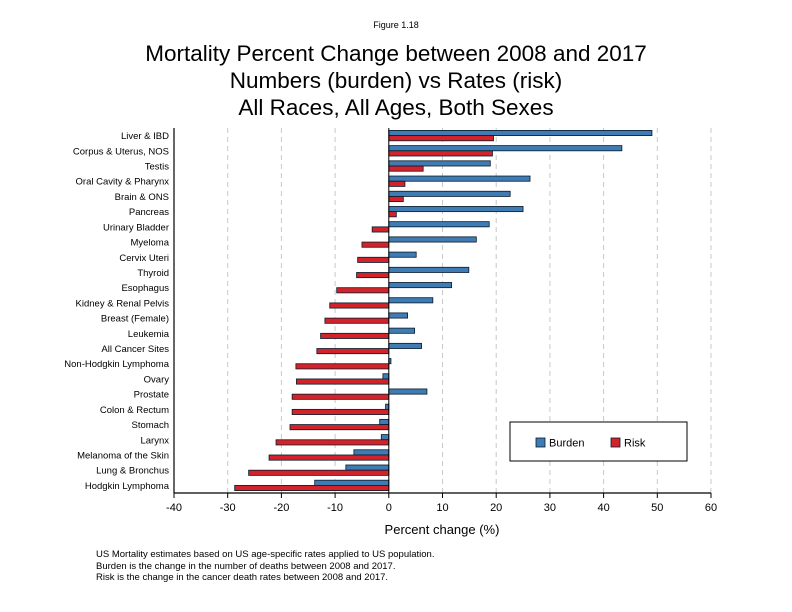 The image size is (792, 612). I want to click on category-label: Oral Cavity & Pharynx, so click(123, 182).